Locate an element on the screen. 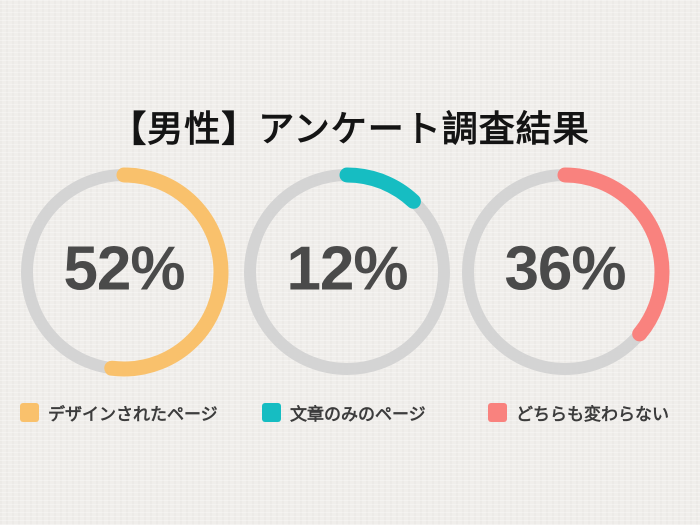 The width and height of the screenshot is (700, 525). donut-percentage: 12% is located at coordinates (347, 269).